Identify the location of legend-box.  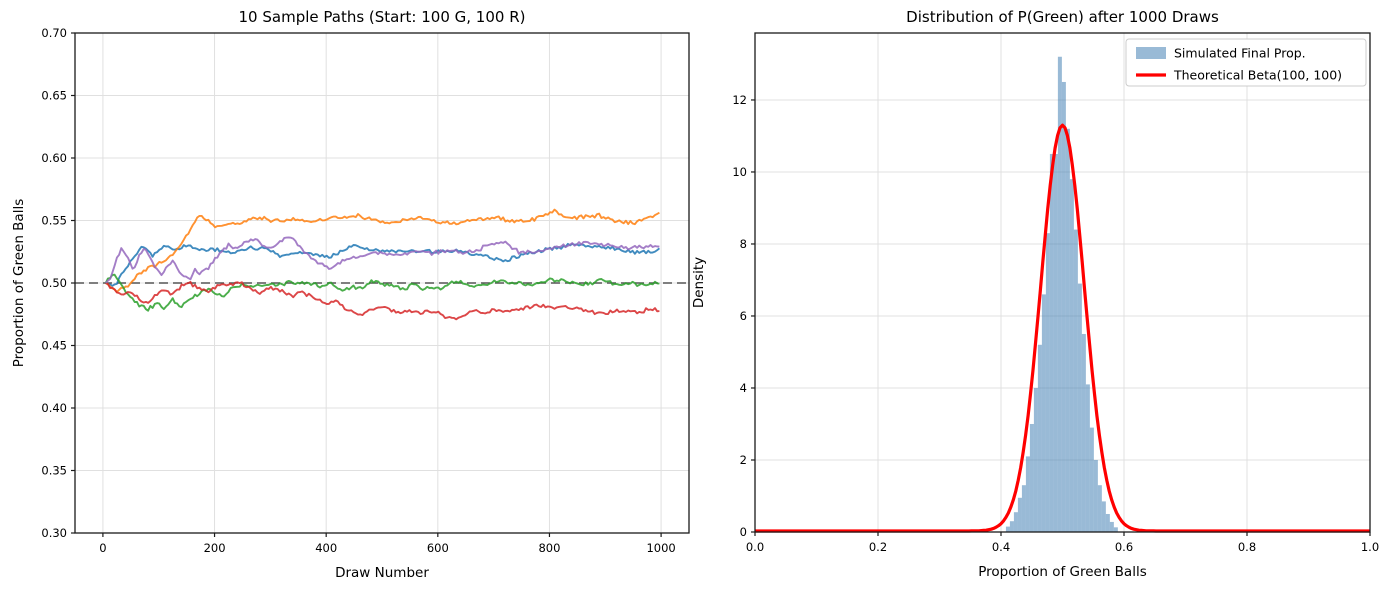
(1246, 62).